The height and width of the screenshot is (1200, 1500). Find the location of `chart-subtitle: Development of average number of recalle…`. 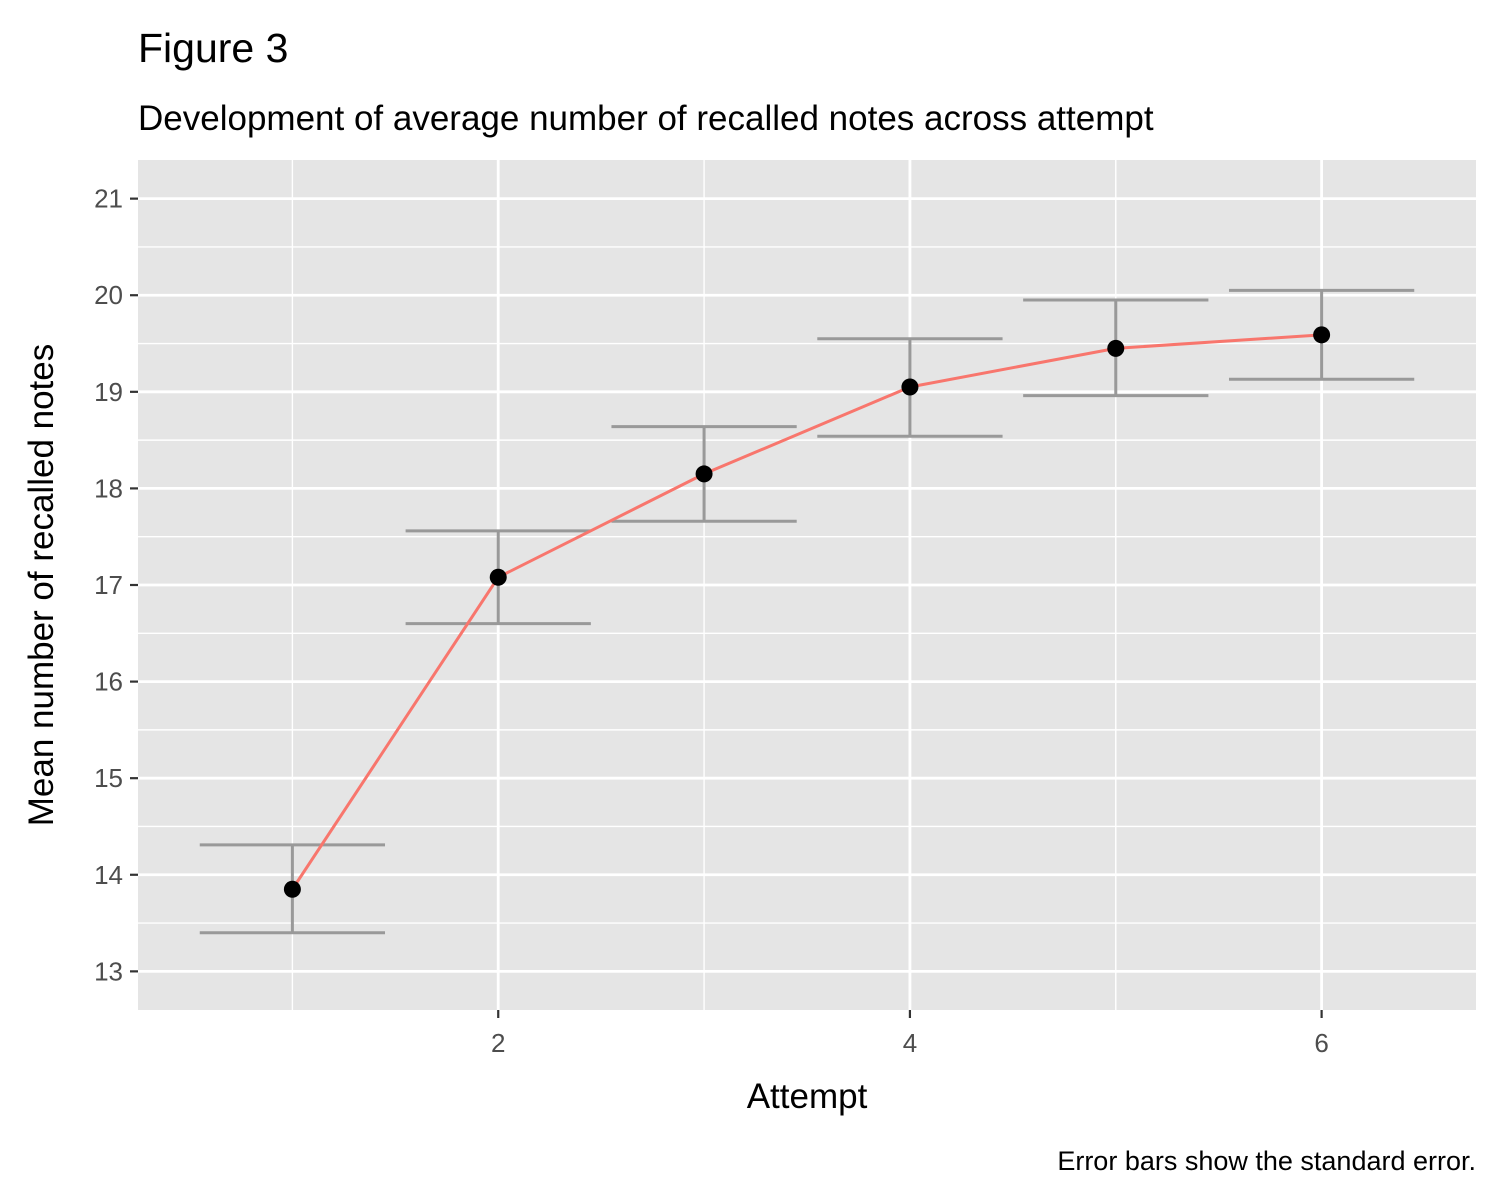

chart-subtitle: Development of average number of recalle… is located at coordinates (646, 118).